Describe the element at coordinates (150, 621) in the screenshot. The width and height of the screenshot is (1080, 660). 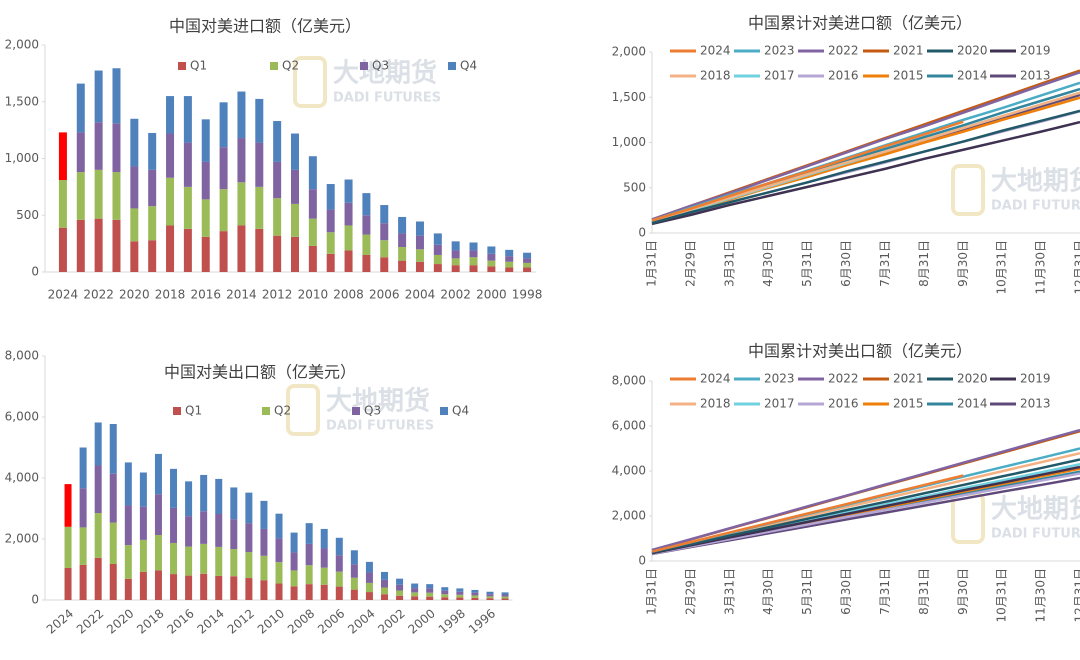
I see `x-tick-label: 2018` at that location.